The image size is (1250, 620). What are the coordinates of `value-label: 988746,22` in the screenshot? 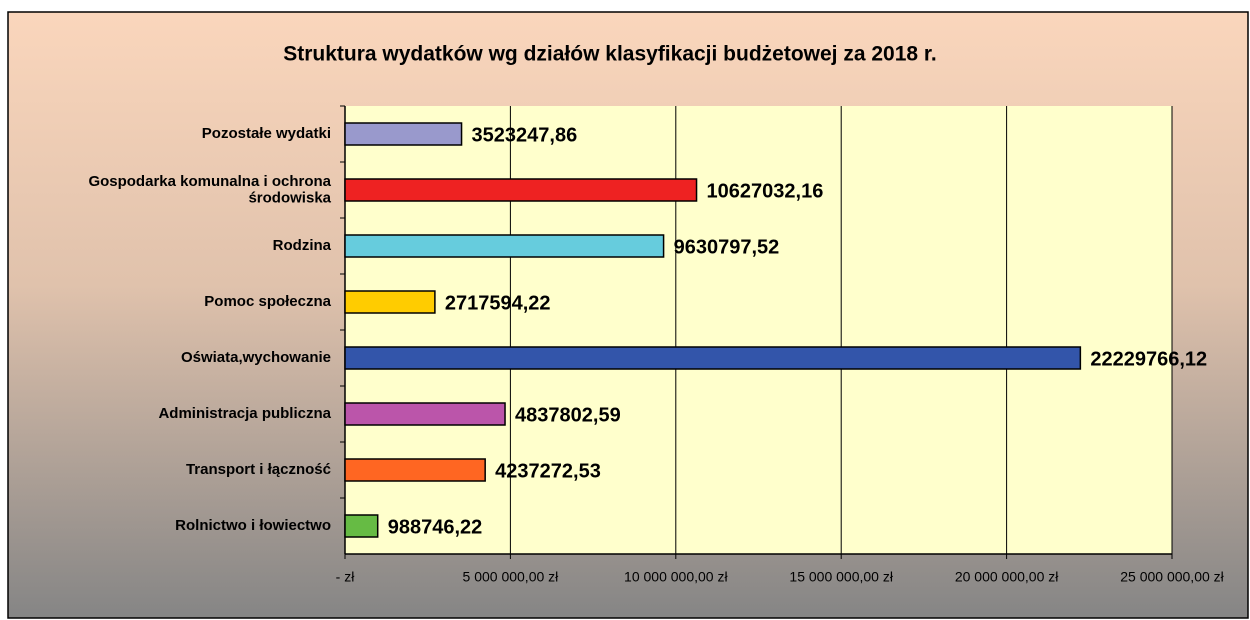 It's located at (435, 527).